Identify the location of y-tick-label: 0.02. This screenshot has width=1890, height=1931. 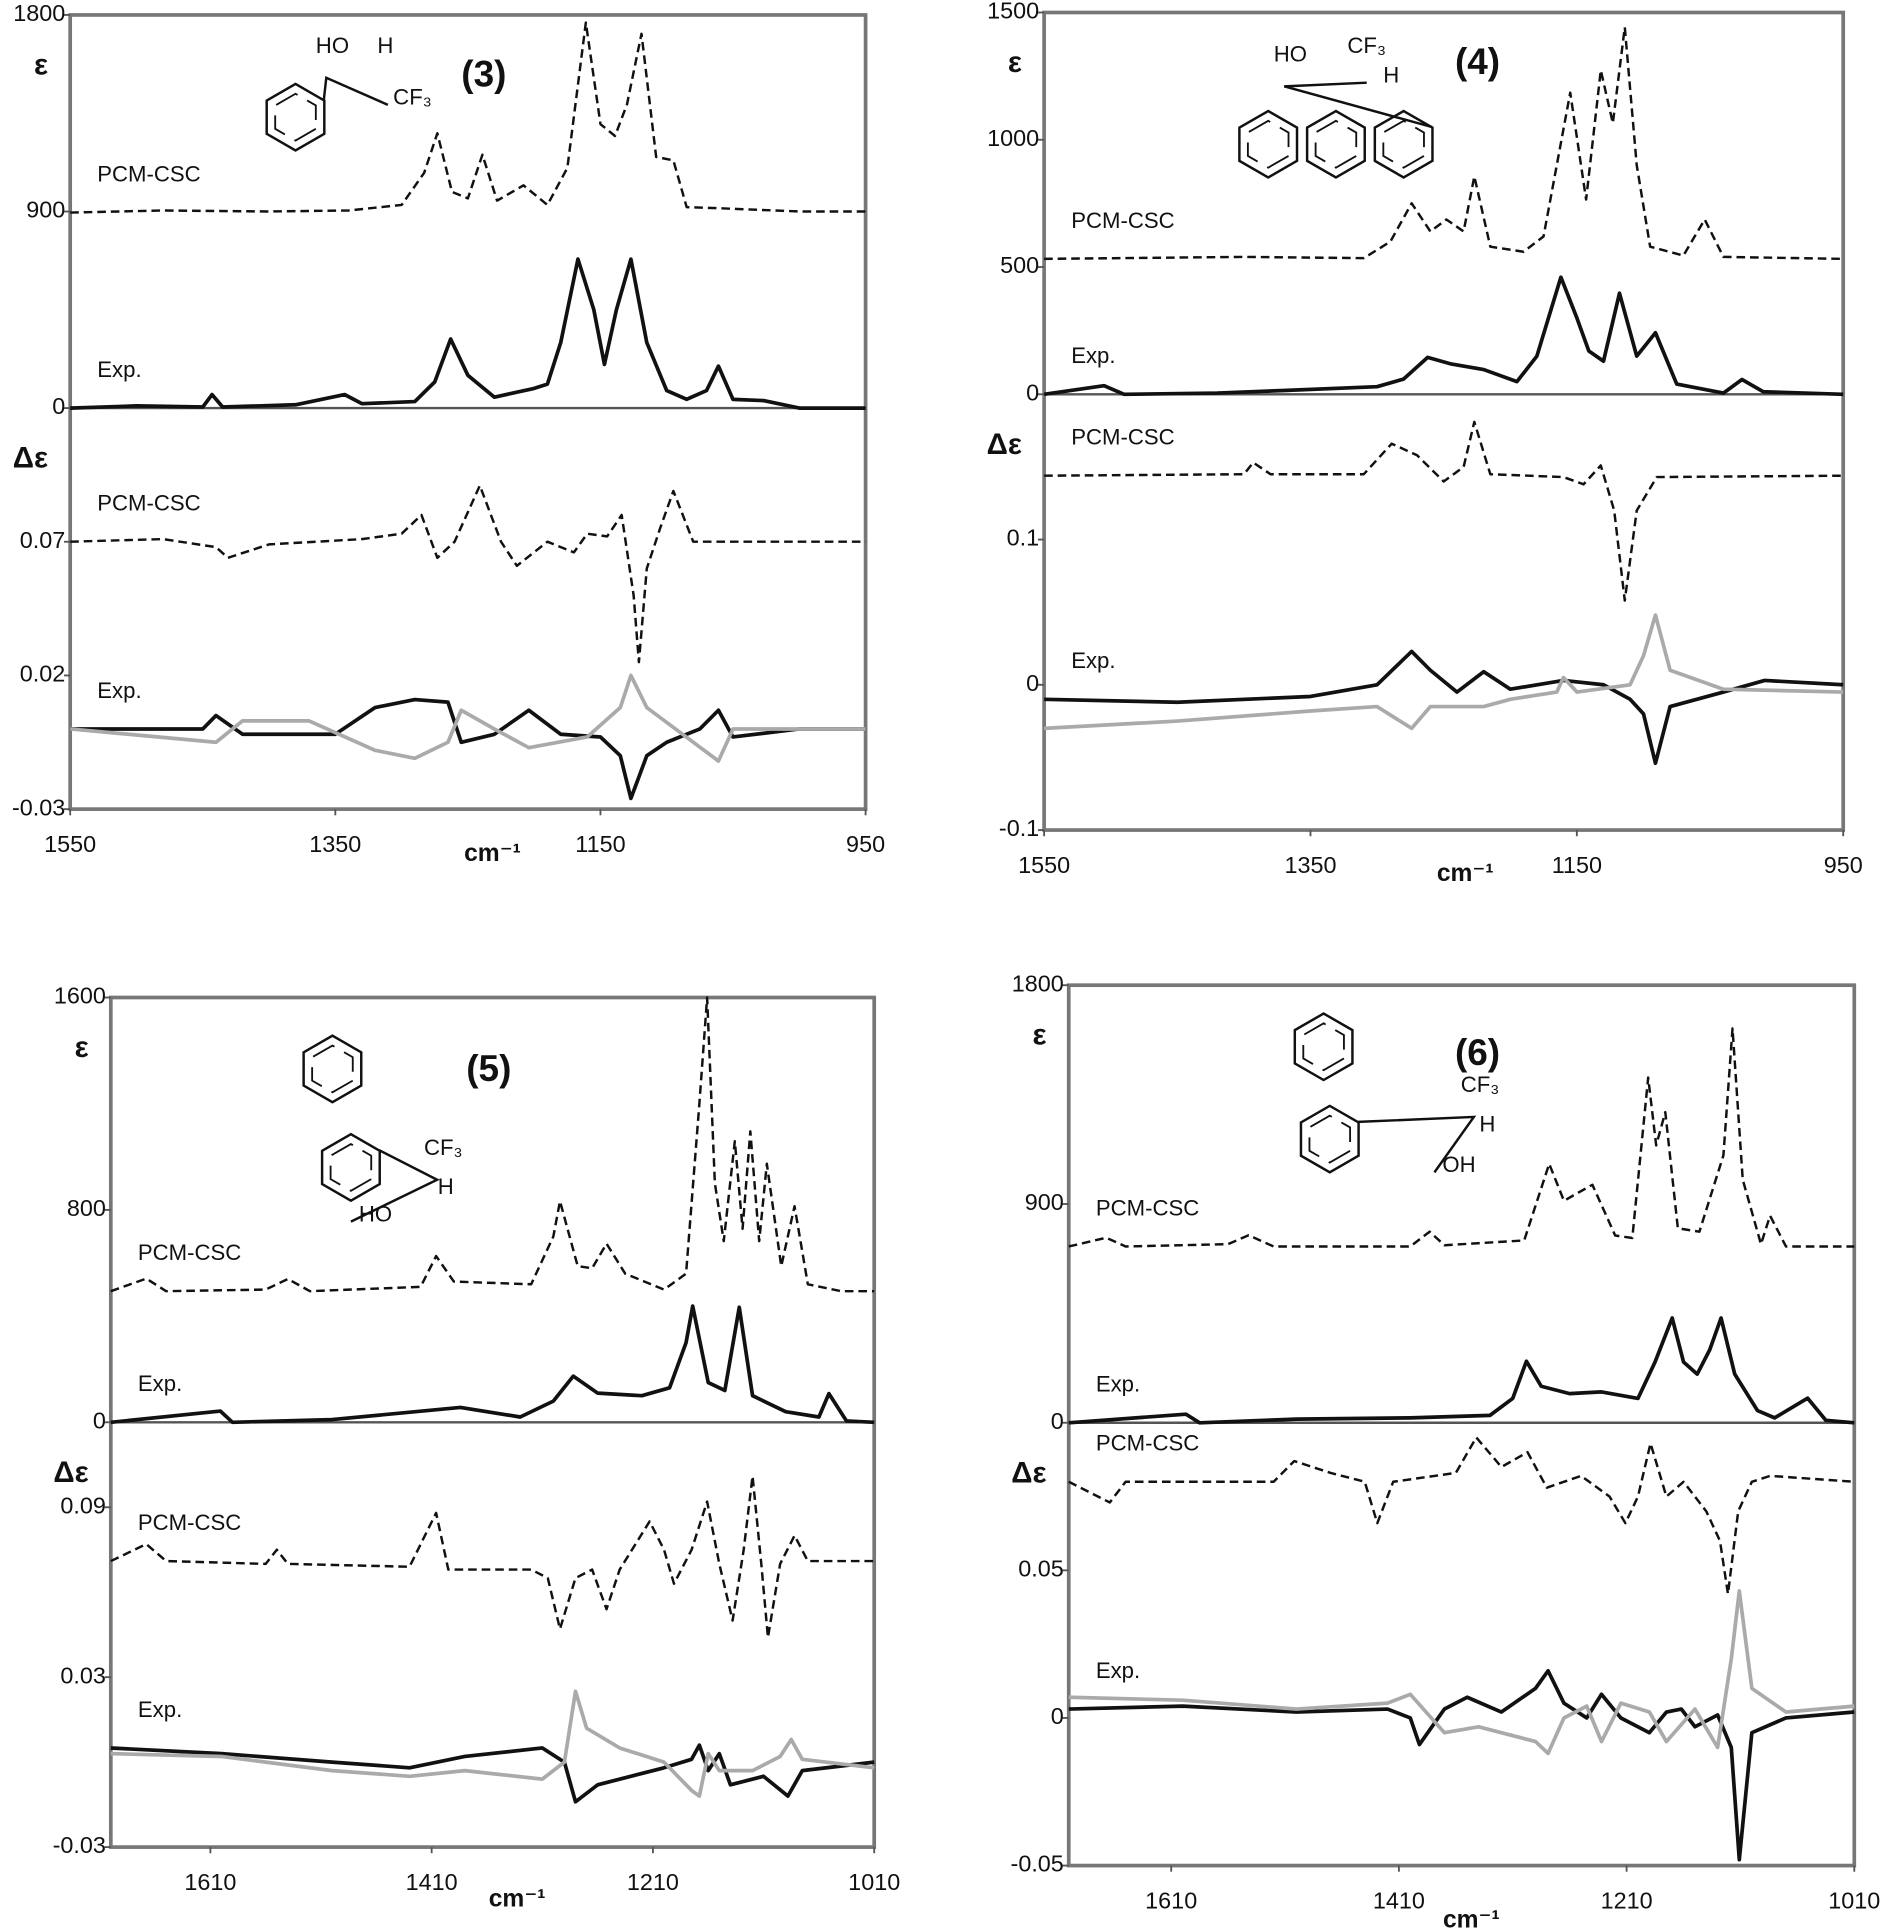
(43, 674).